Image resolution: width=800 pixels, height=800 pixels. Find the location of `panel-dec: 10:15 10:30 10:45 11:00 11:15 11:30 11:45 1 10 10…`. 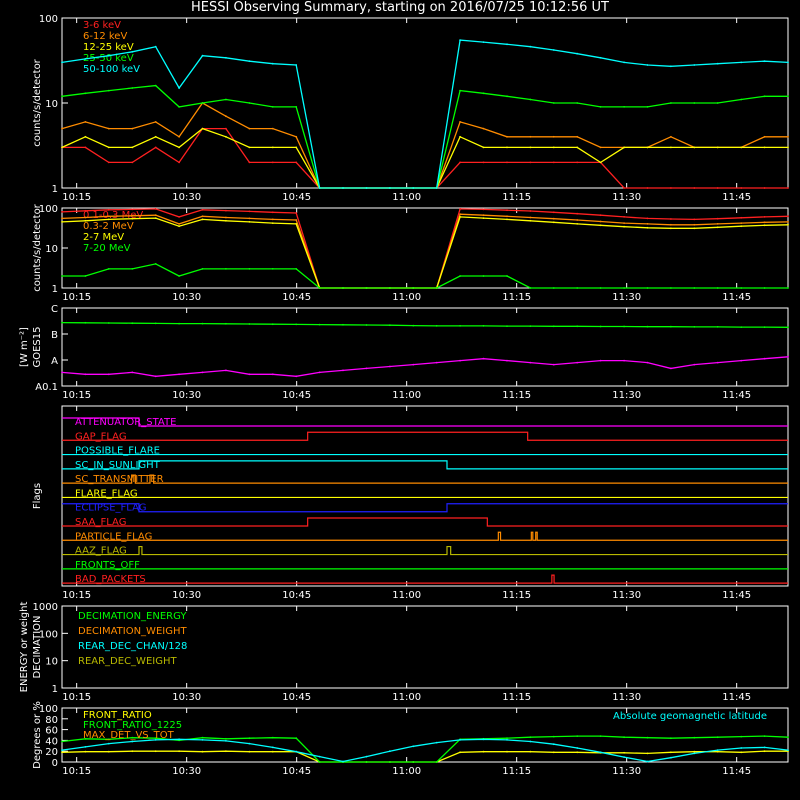

panel-dec: 10:15 10:30 10:45 11:00 11:15 11:30 11:45 1 10 10… is located at coordinates (404, 652).